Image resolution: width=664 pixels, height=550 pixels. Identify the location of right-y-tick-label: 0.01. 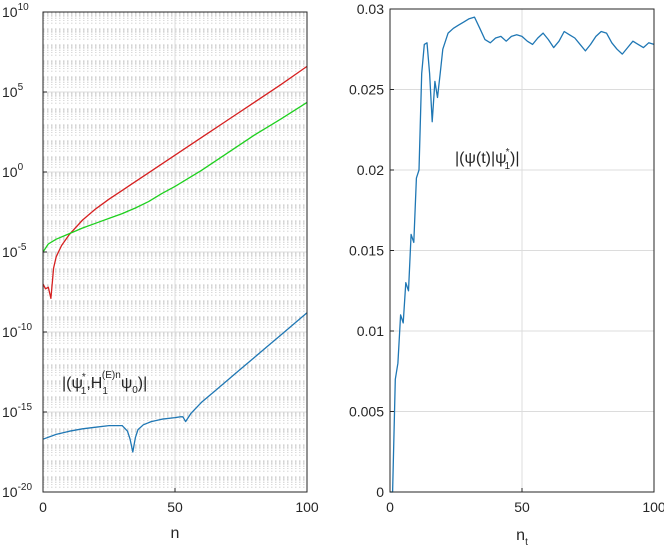
(370, 331).